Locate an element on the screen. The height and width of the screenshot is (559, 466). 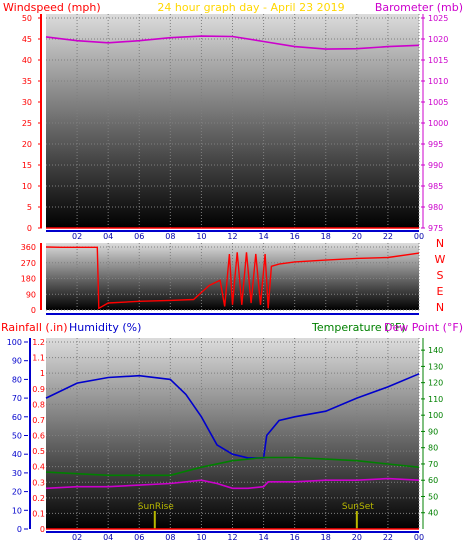
humidity-tick-label: 80 is located at coordinates (17, 379).